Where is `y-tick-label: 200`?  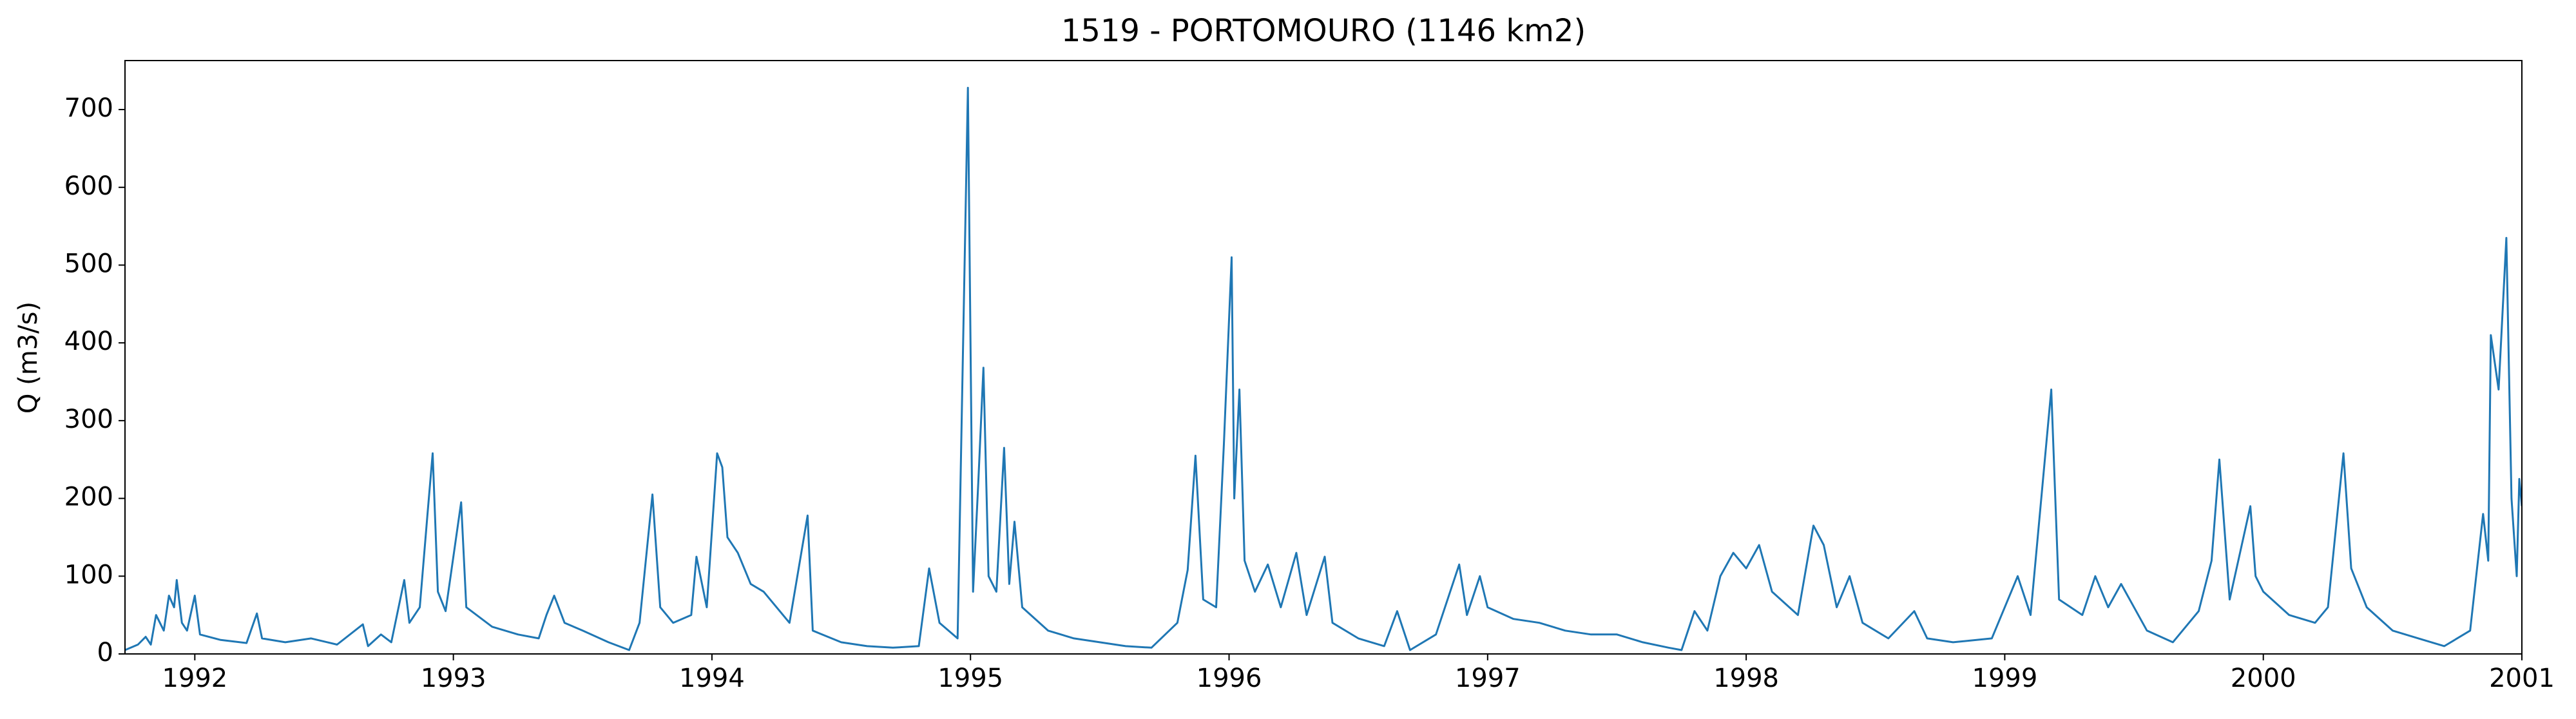
y-tick-label: 200 is located at coordinates (89, 497).